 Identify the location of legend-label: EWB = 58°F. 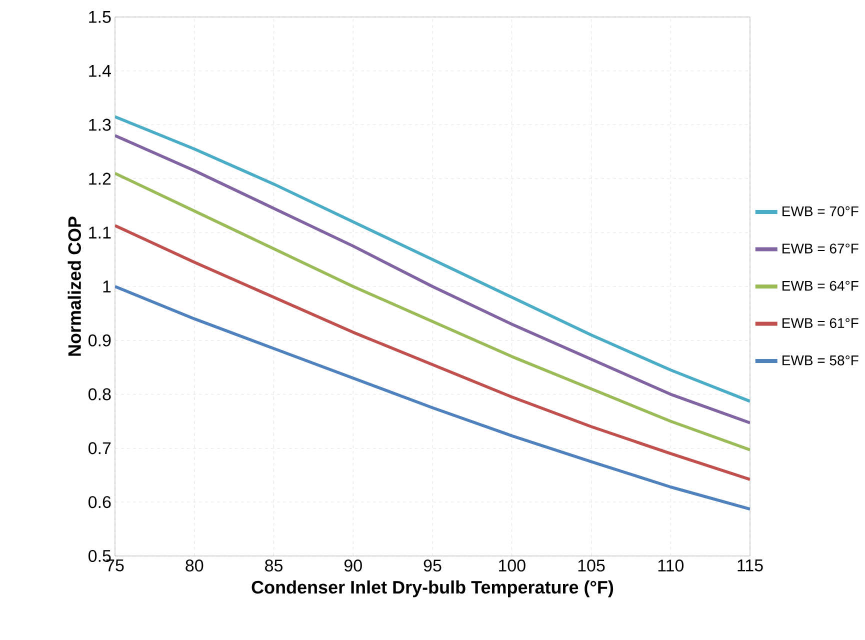
(820, 360).